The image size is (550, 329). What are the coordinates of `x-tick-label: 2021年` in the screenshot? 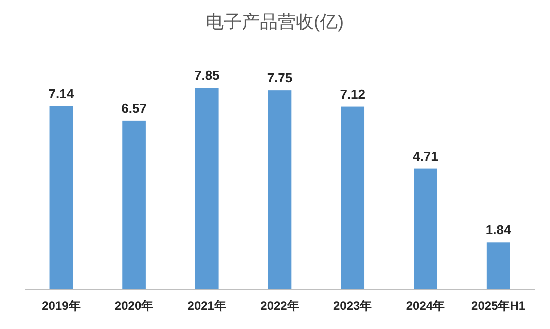 It's located at (207, 306).